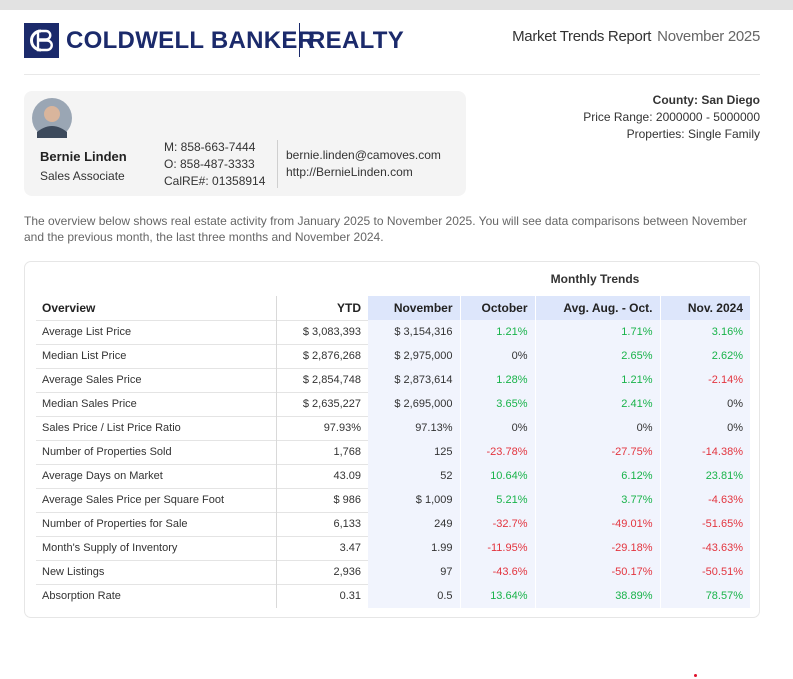  I want to click on agent-website: http://BernieLinden.com, so click(349, 172).